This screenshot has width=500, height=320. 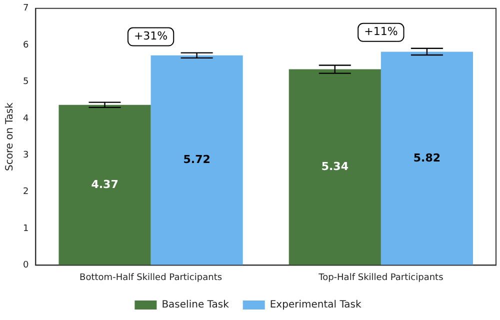 I want to click on y-tick-label: 5, so click(x=25, y=82).